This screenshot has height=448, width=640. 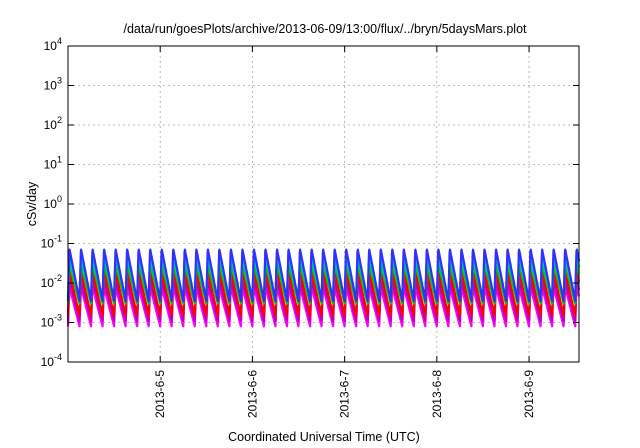 What do you see at coordinates (529, 394) in the screenshot?
I see `x-tick-label: 2013-6-9` at bounding box center [529, 394].